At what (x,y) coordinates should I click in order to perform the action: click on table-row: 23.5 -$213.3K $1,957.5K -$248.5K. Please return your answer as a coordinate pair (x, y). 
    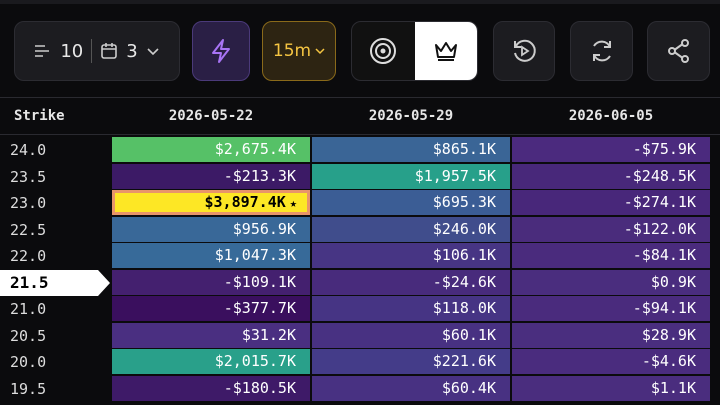
    Looking at the image, I should click on (360, 176).